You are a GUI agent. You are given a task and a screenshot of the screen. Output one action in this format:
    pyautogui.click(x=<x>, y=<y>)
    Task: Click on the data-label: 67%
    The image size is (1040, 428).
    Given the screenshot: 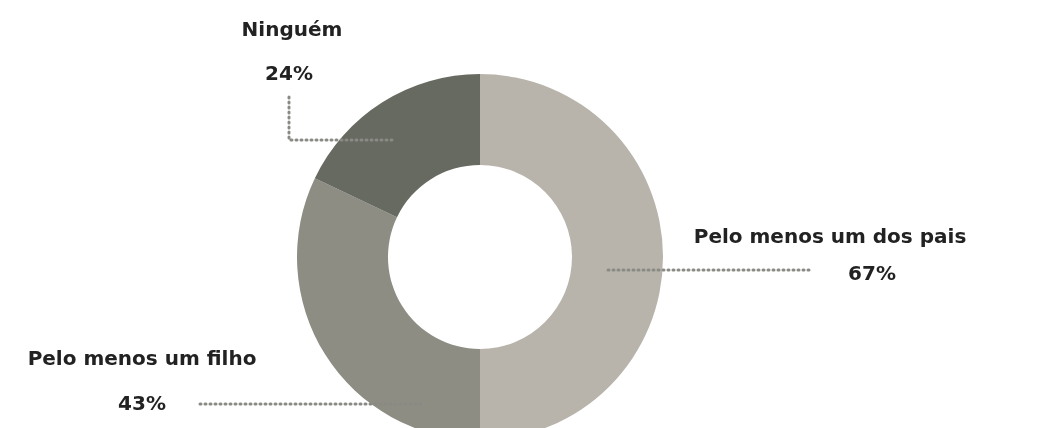 What is the action you would take?
    pyautogui.click(x=872, y=273)
    